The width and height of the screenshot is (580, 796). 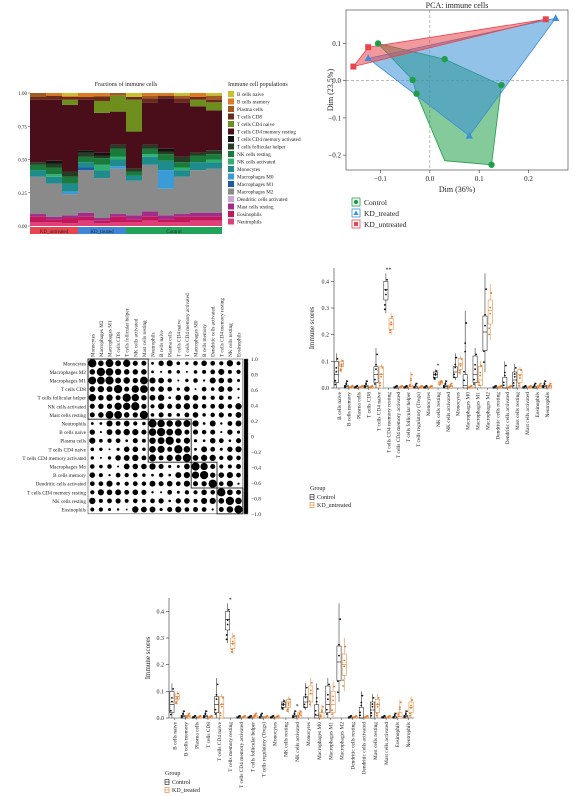 I want to click on stacked-group-label: KD_untreated, so click(x=54, y=232).